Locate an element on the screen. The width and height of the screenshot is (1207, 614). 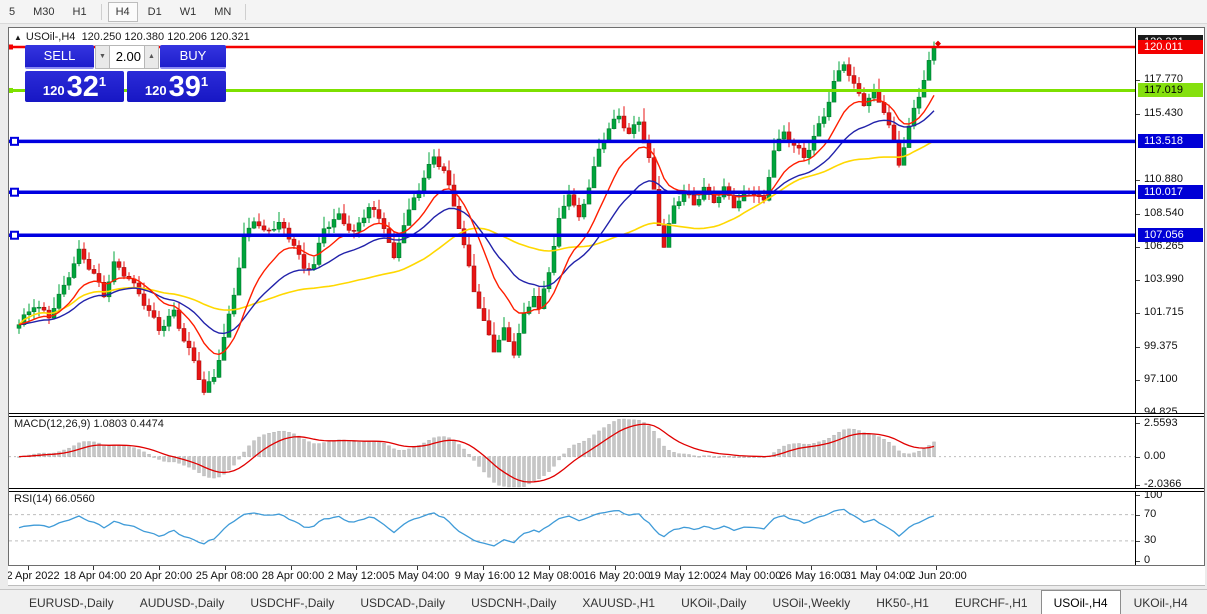
rsi-axis-label: 70 is located at coordinates (1150, 514).